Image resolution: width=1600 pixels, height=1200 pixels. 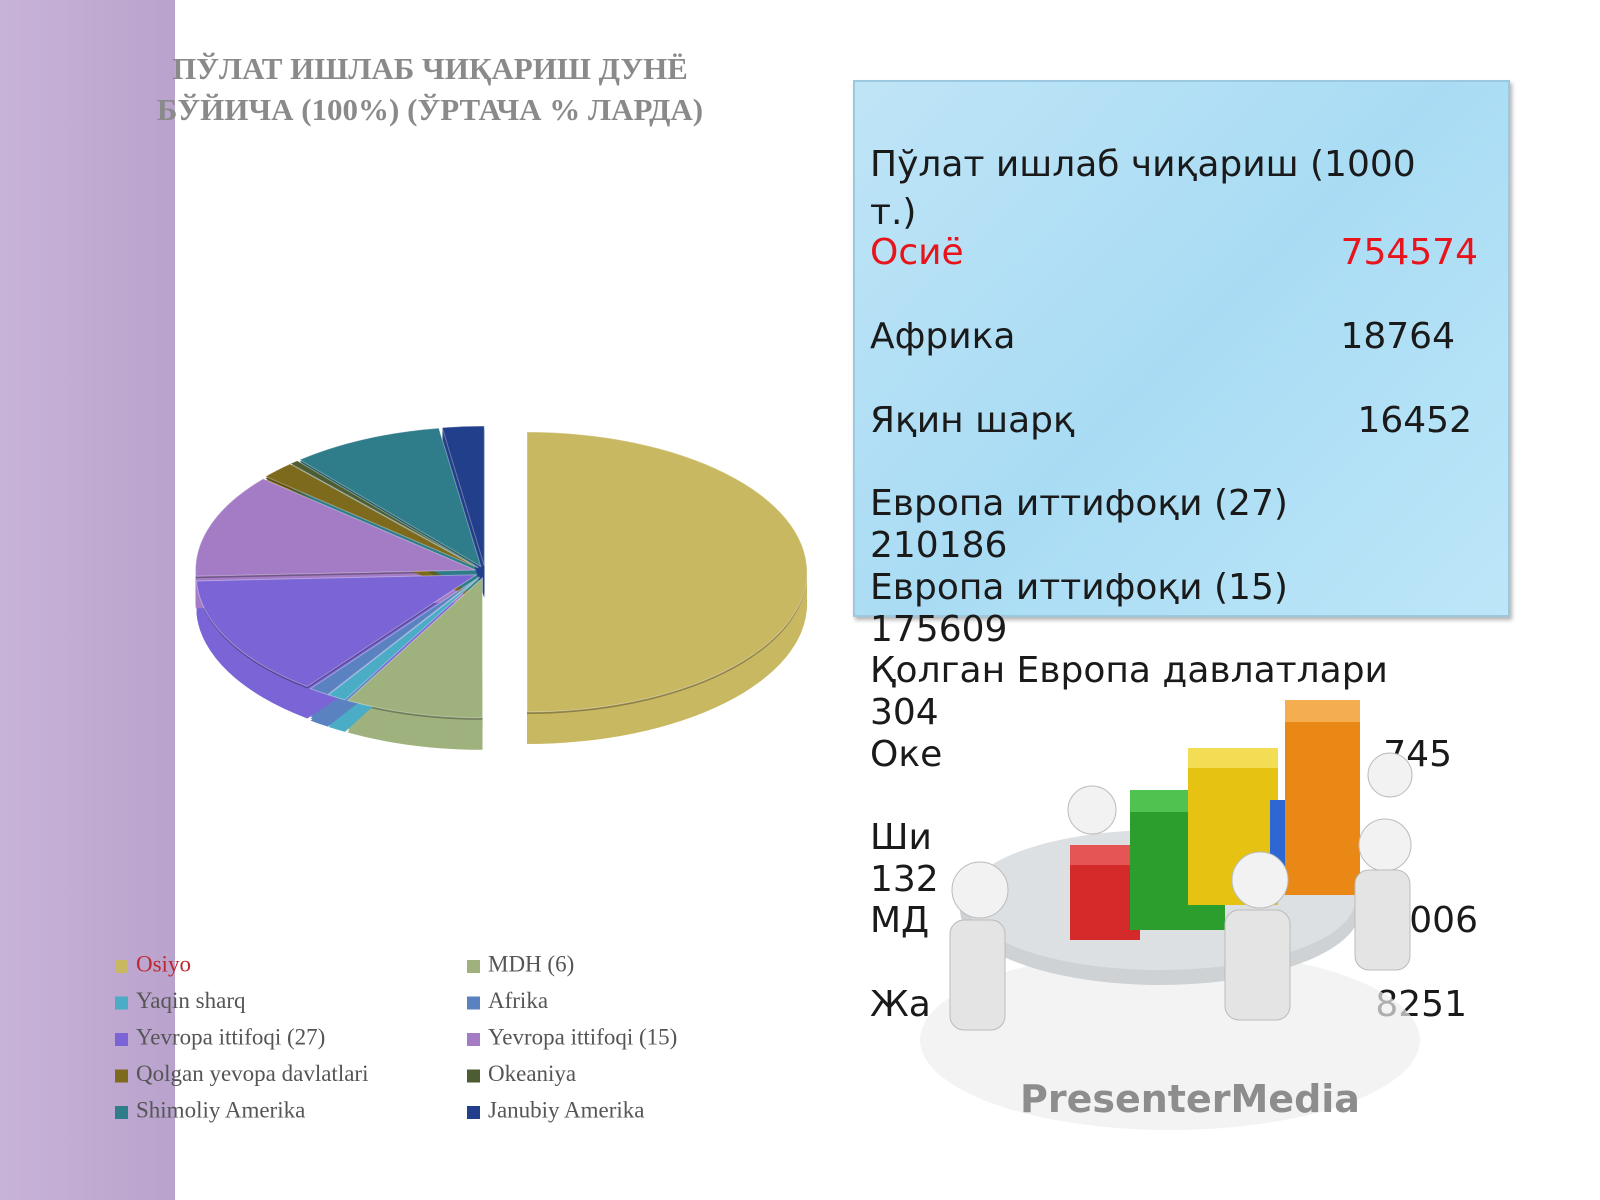 What do you see at coordinates (532, 1073) in the screenshot?
I see `legend-label: Okeaniya` at bounding box center [532, 1073].